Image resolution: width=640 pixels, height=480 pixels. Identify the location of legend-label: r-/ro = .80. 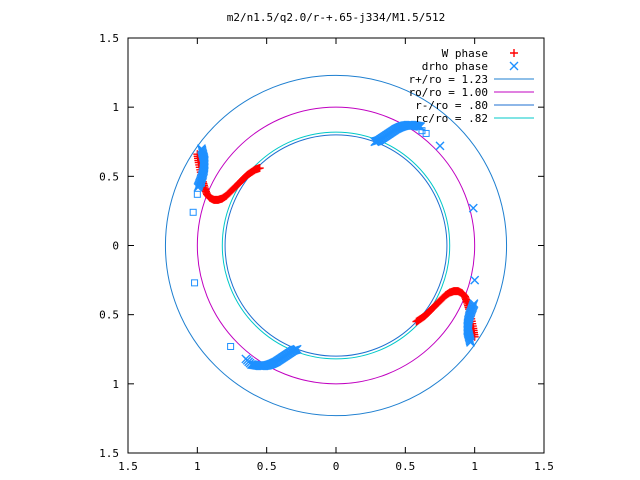
(451, 105).